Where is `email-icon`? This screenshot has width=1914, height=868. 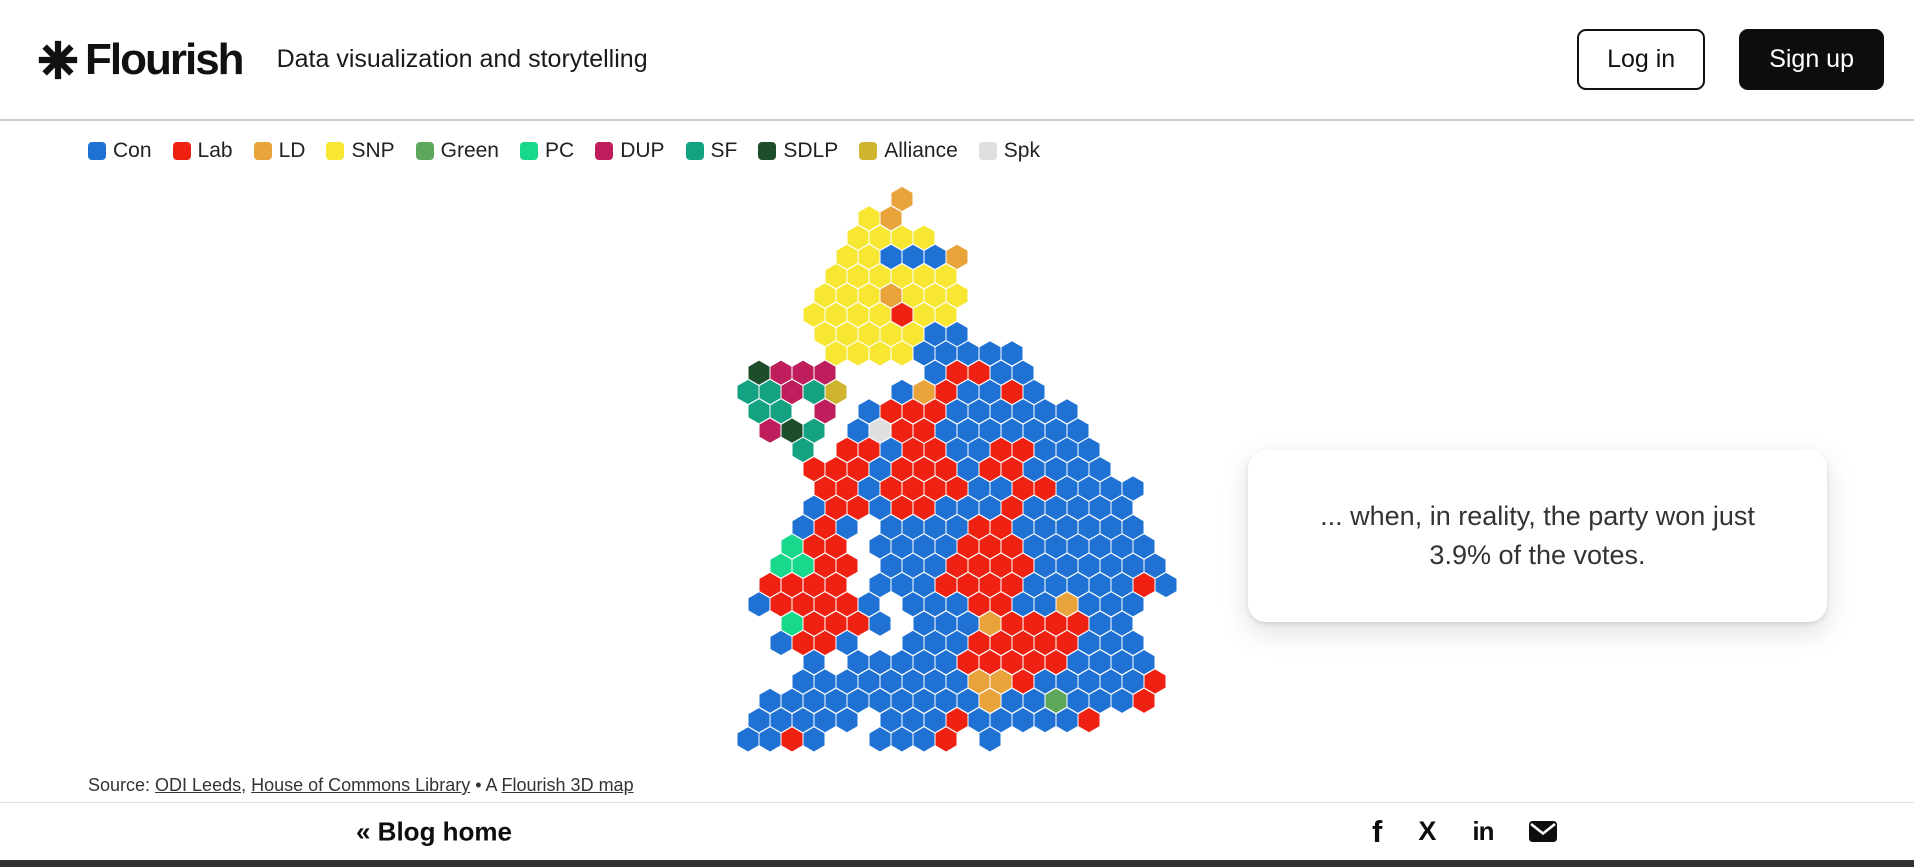
email-icon is located at coordinates (1543, 831).